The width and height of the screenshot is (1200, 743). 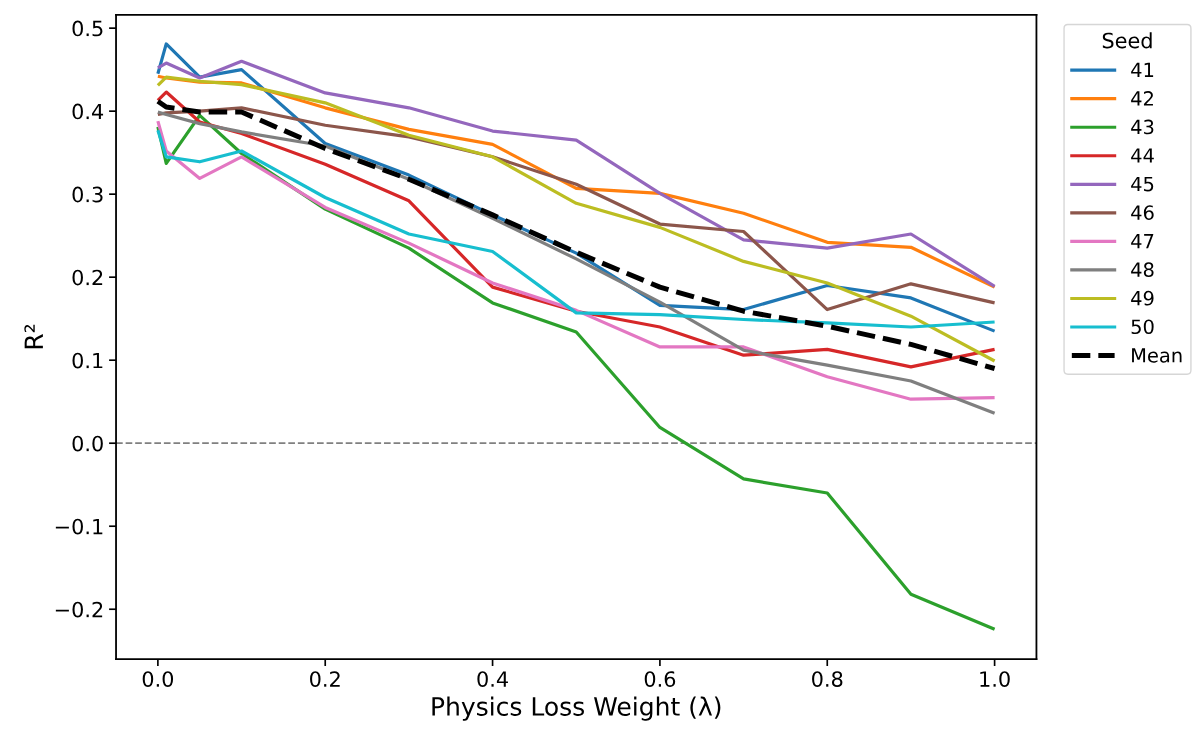 What do you see at coordinates (1142, 155) in the screenshot?
I see `legend-label: 44` at bounding box center [1142, 155].